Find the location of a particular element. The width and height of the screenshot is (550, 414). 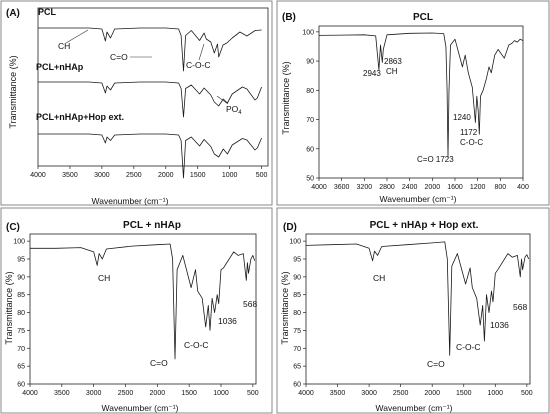

panel-c-peak-568: 568 is located at coordinates (250, 304).